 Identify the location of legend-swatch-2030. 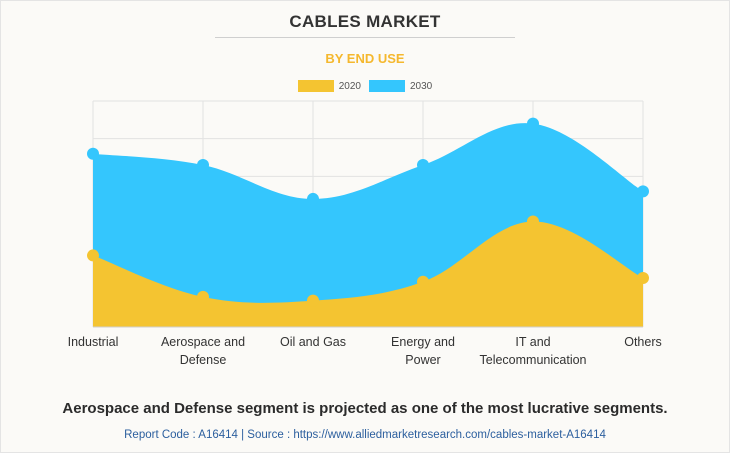
(387, 86).